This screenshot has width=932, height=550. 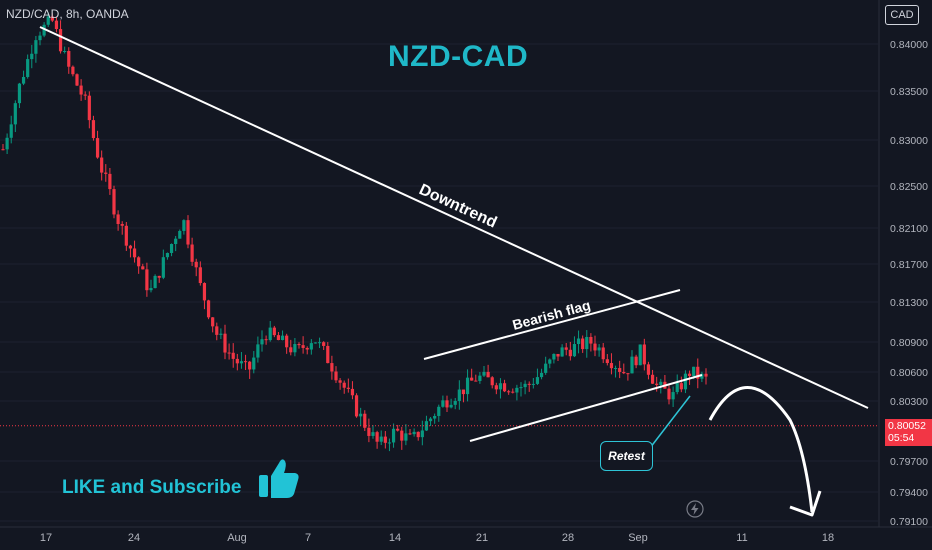 I want to click on price-tick-label: 0.80600, so click(x=909, y=373).